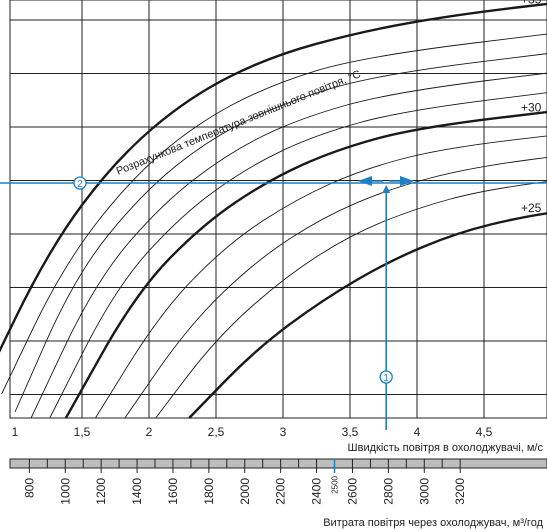  I want to click on x-tick-label: 2, so click(149, 432).